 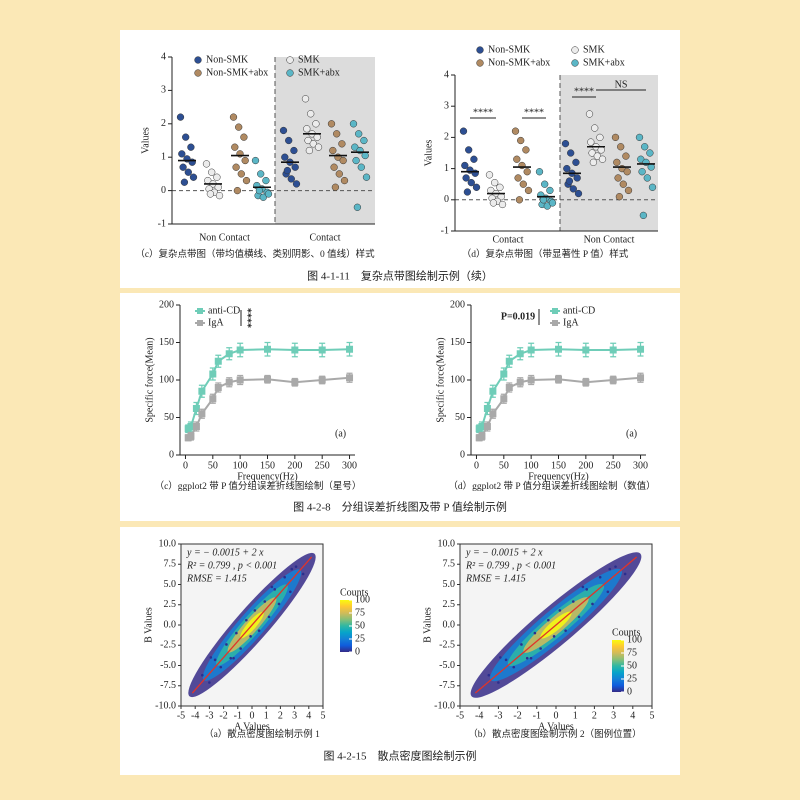 What do you see at coordinates (294, 715) in the screenshot?
I see `x-tick-label: 3` at bounding box center [294, 715].